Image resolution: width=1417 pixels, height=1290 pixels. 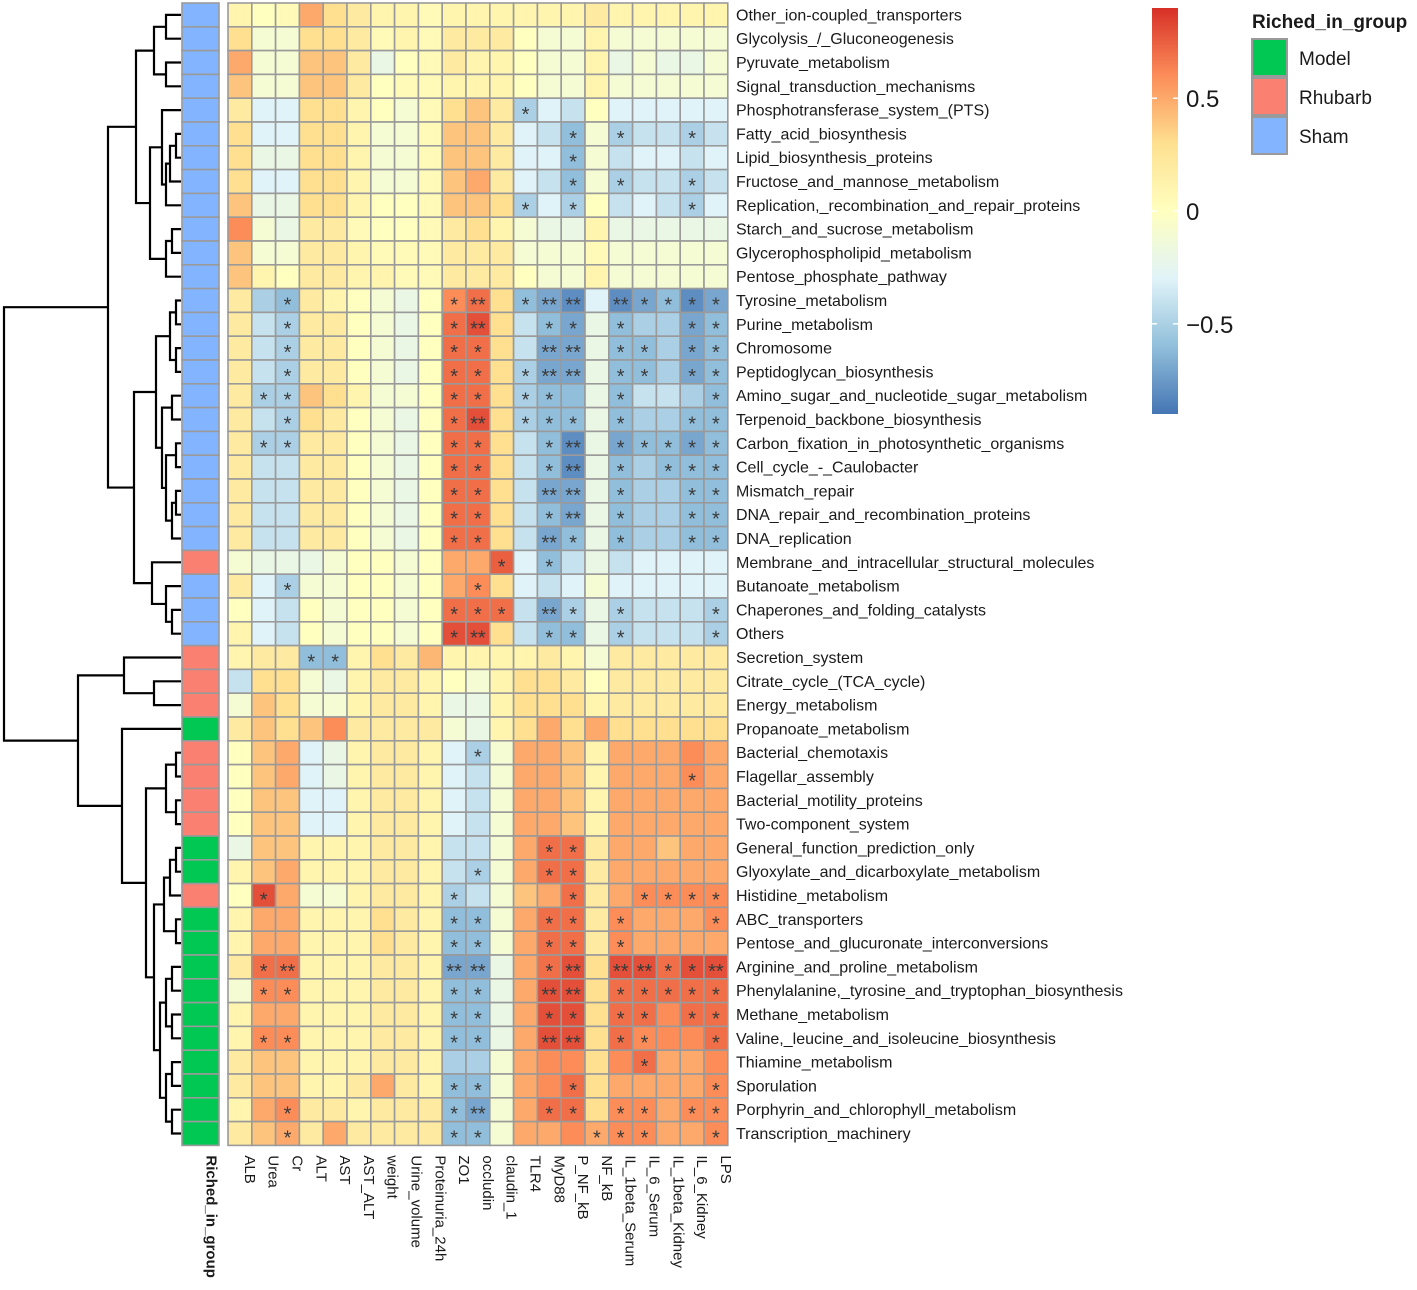 I want to click on row-label: Chaperones_and_folding_catalysts, so click(x=861, y=610).